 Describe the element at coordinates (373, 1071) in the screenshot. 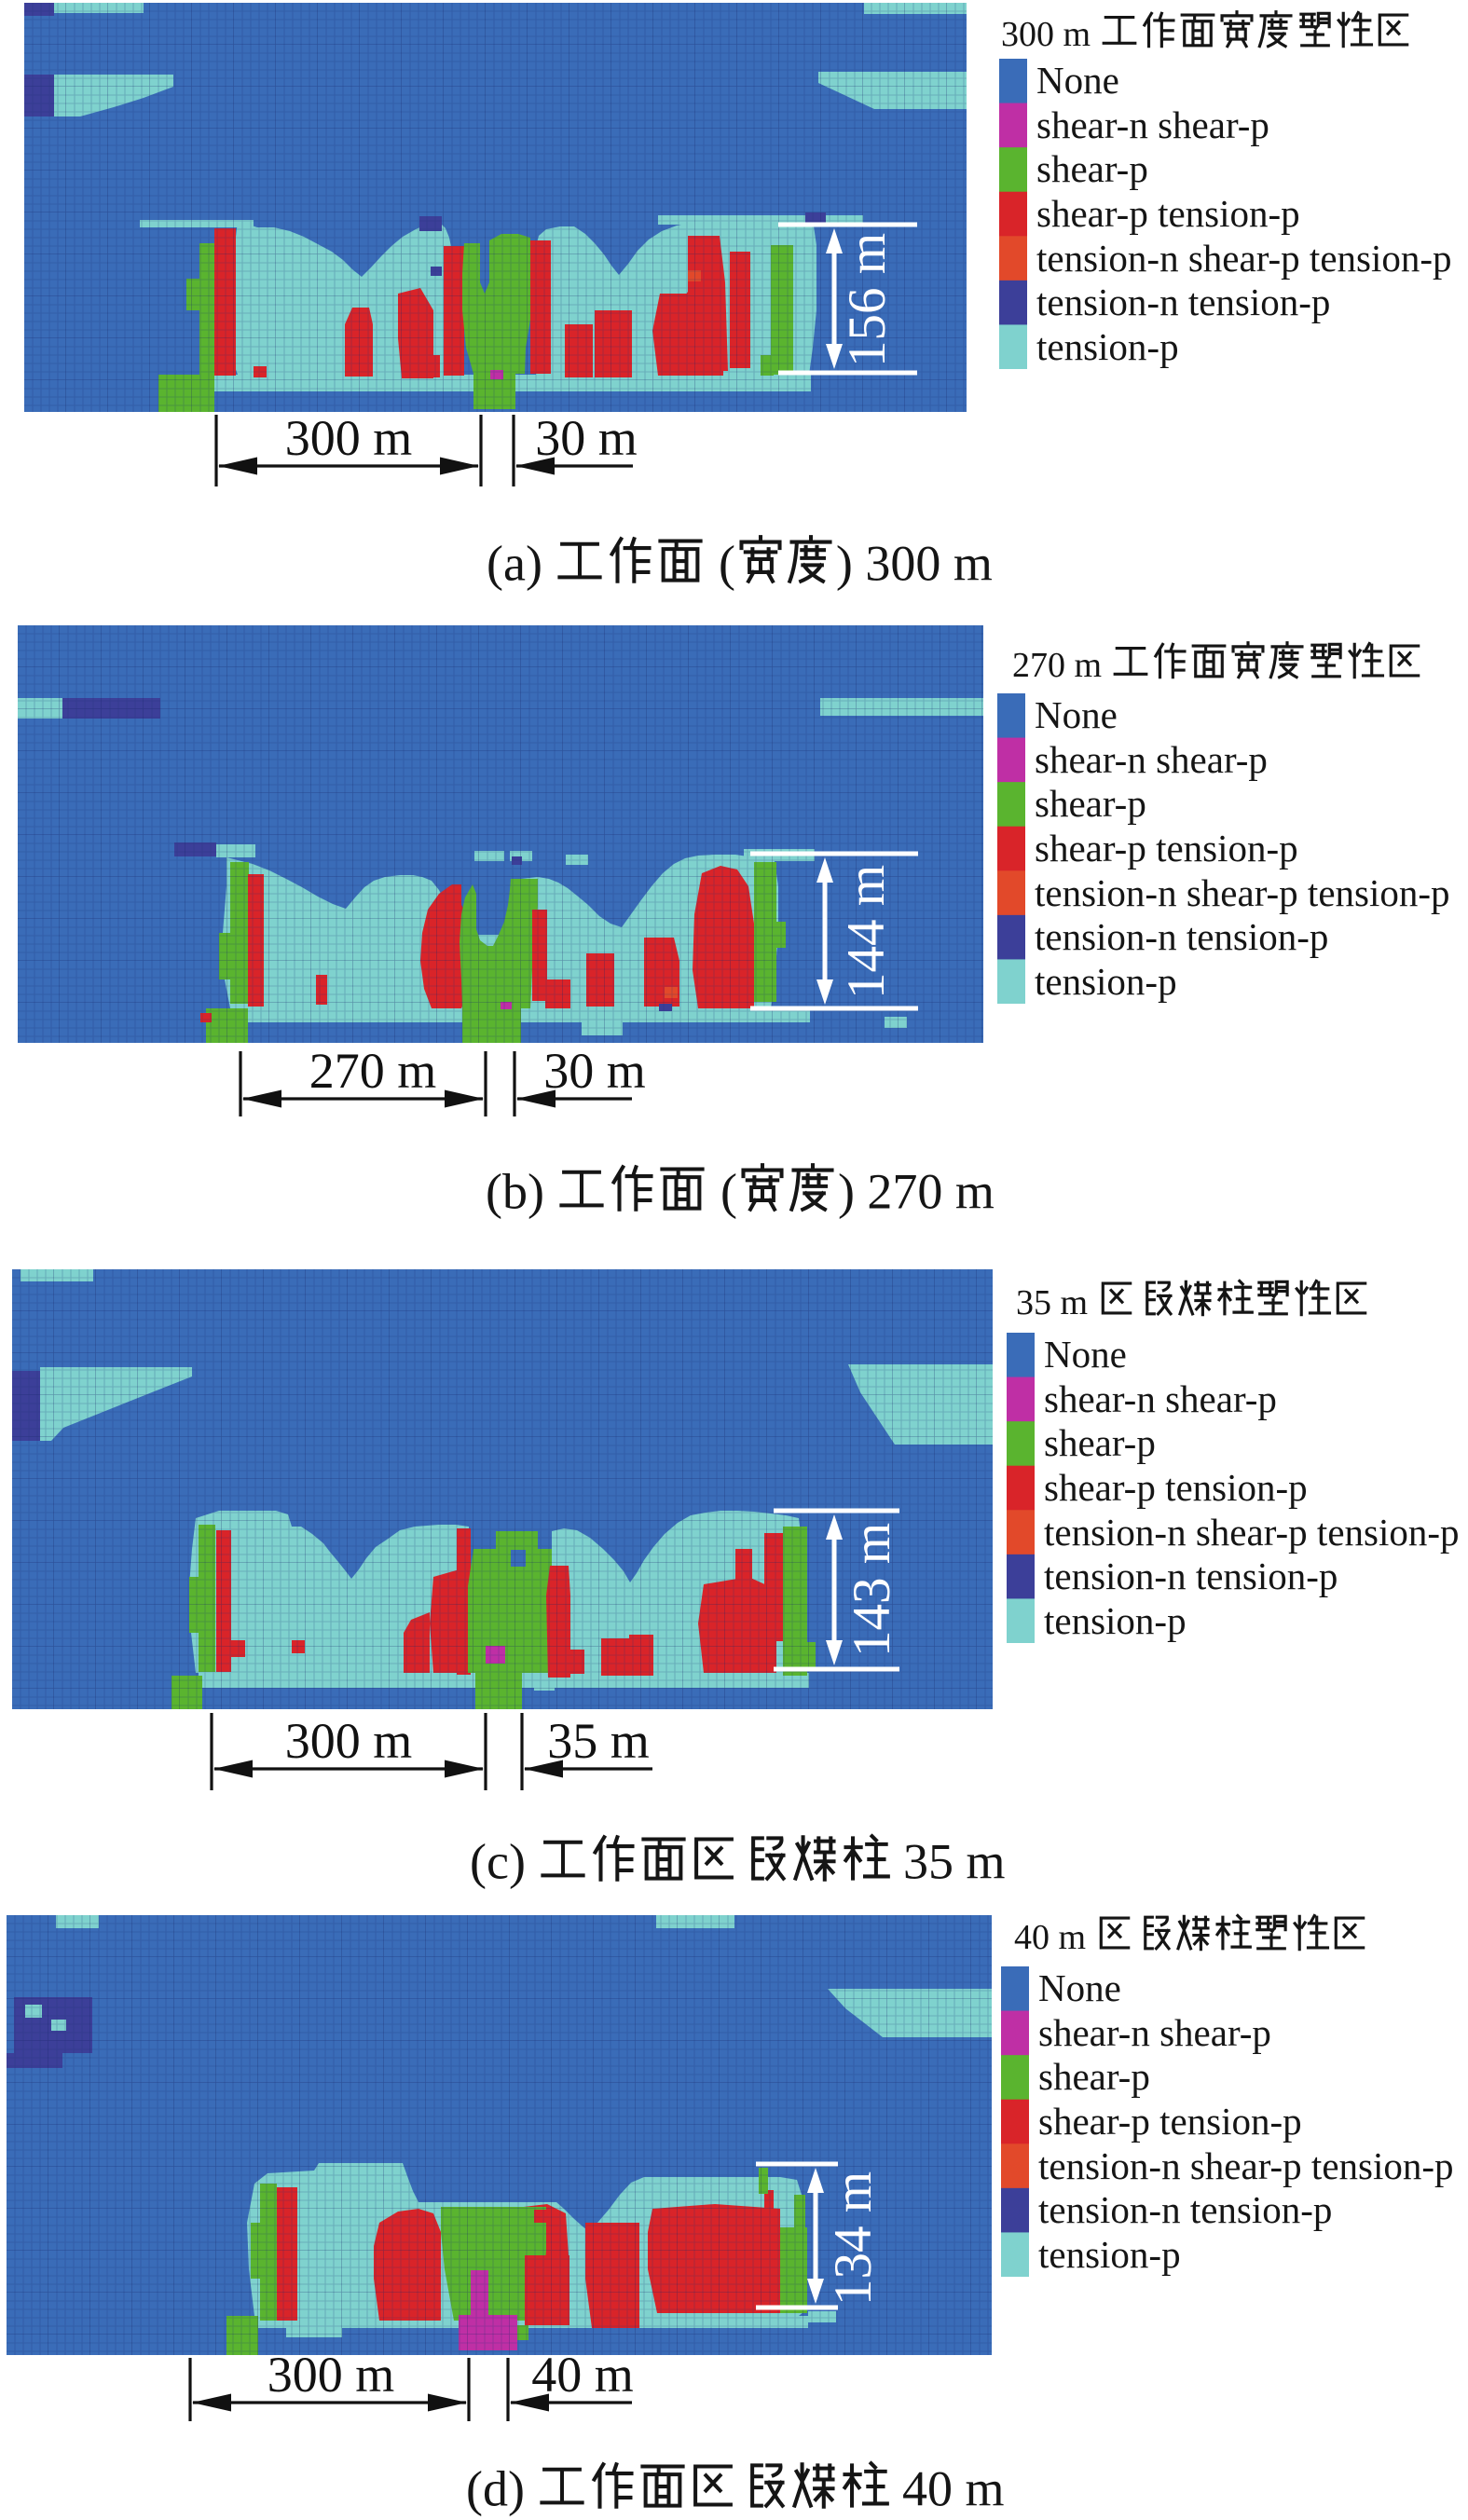

I see `svg-text: 270 m` at that location.